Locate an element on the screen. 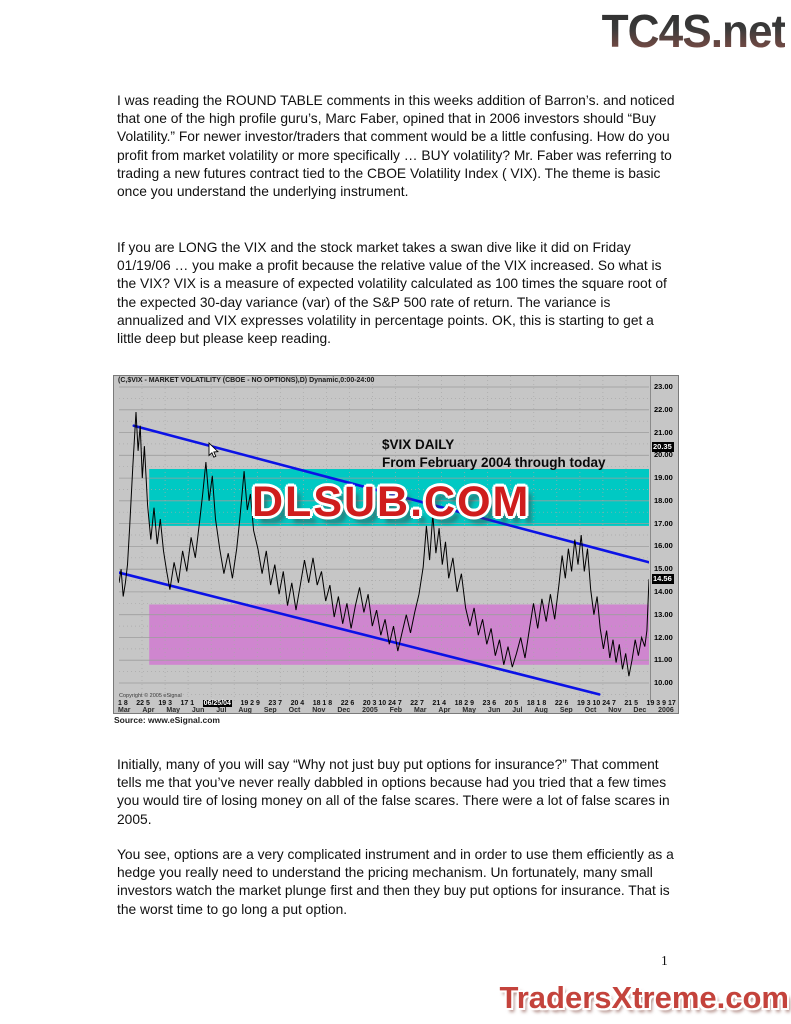 The height and width of the screenshot is (1024, 791). price-tick: 13.00 is located at coordinates (663, 614).